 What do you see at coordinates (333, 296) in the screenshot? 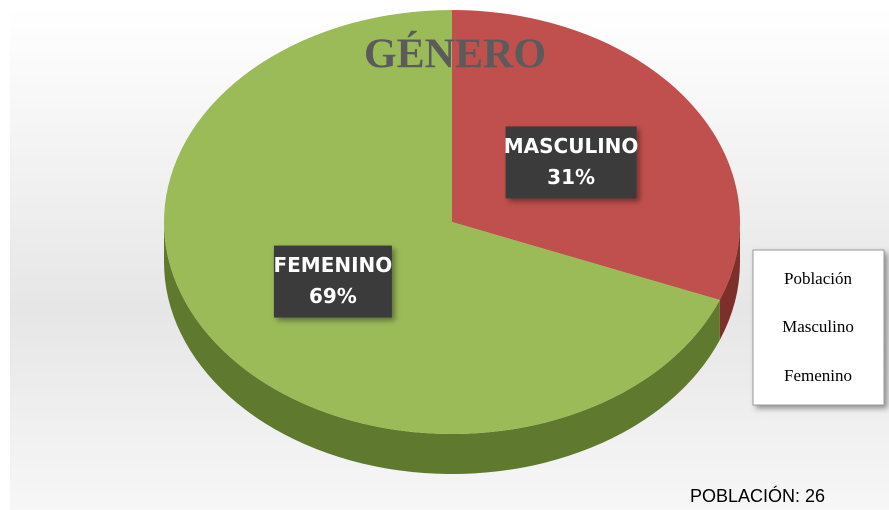
I see `data-label: 69%` at bounding box center [333, 296].